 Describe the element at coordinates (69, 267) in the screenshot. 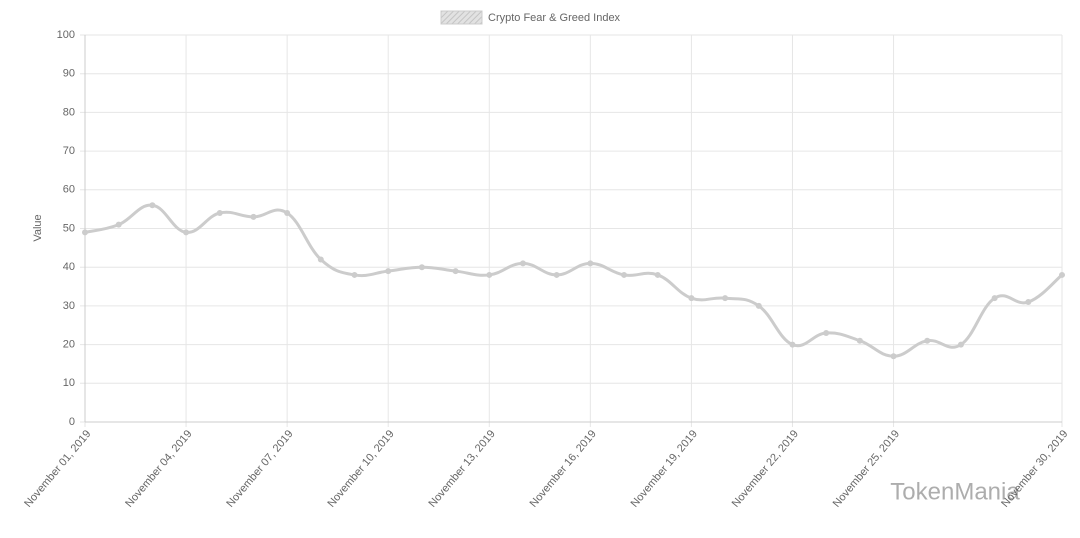

I see `y-tick-label: 40` at that location.